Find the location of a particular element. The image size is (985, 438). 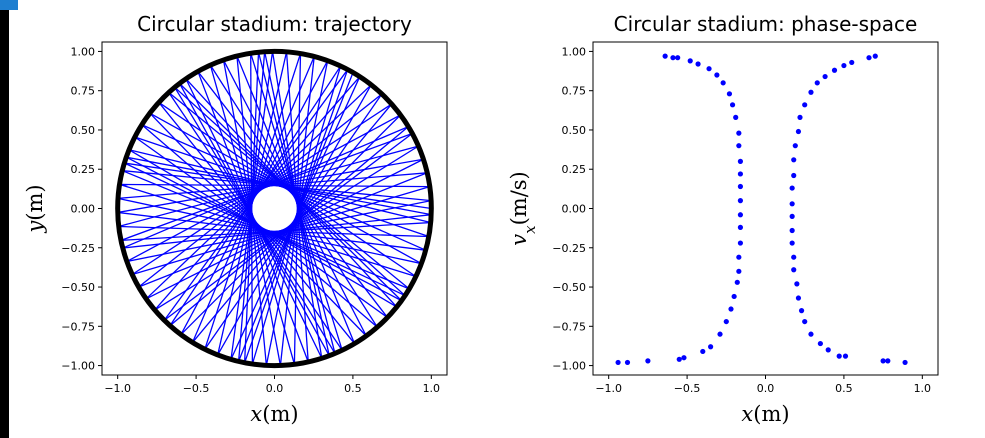

phase-space-x-axis-label: x(m) is located at coordinates (765, 414).